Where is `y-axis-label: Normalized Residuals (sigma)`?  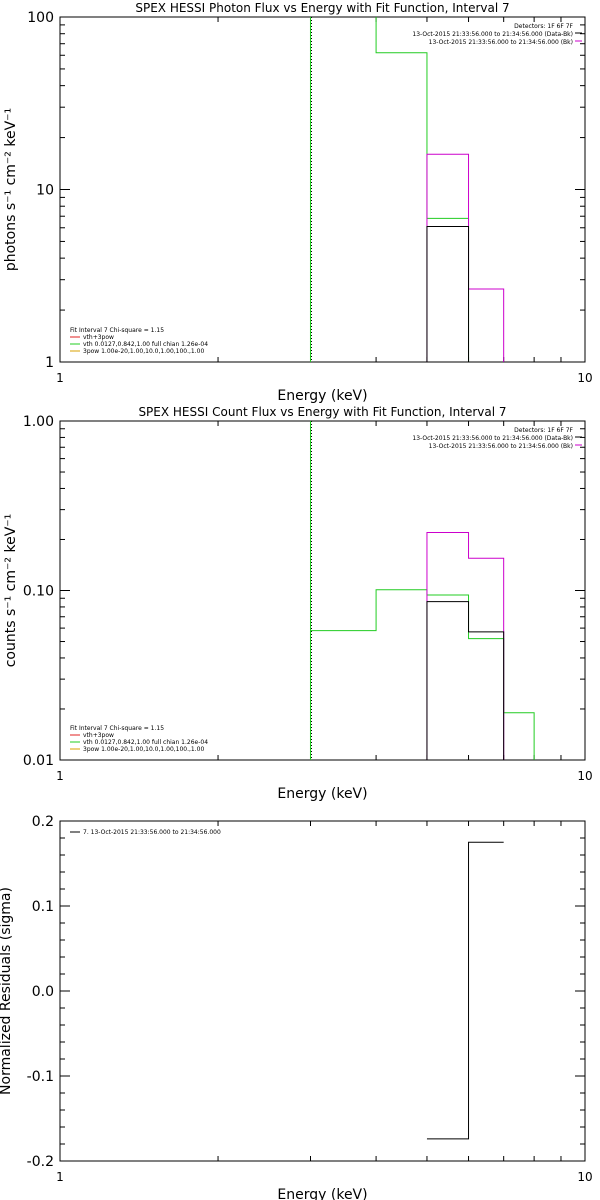 y-axis-label: Normalized Residuals (sigma) is located at coordinates (7, 991).